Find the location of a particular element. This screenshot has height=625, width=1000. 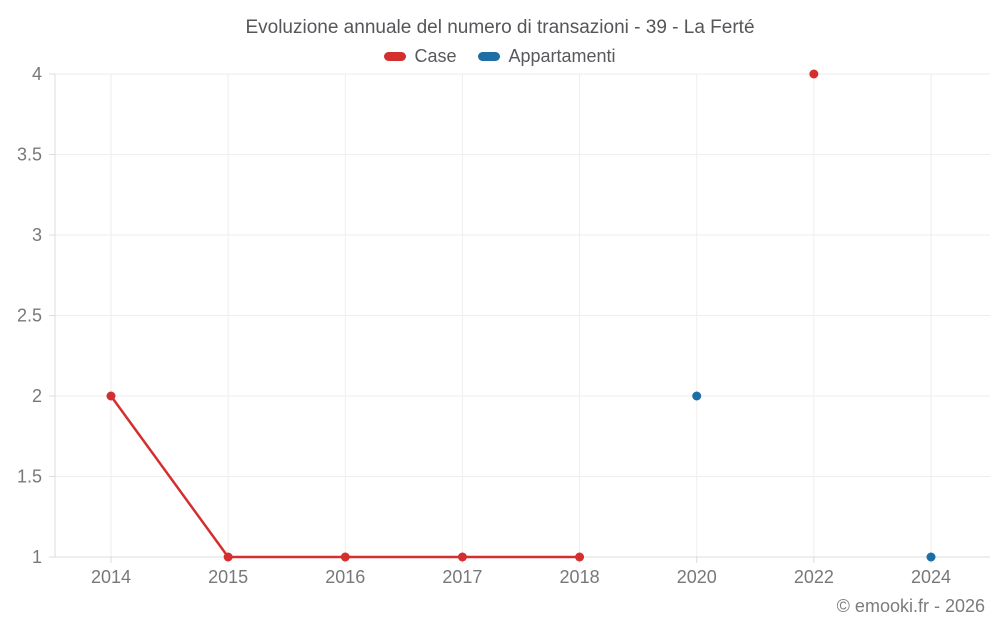

legend-swatch-case-icon is located at coordinates (395, 56).